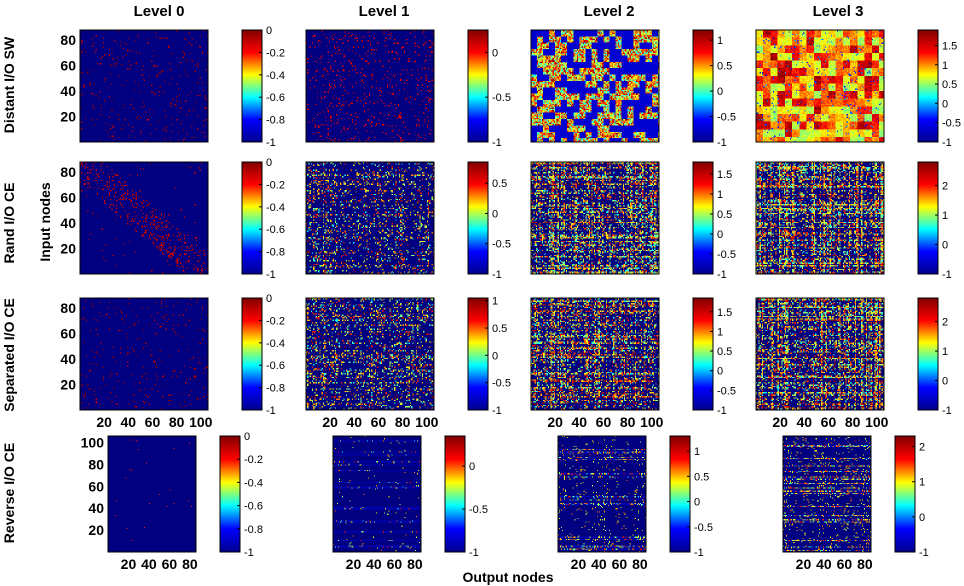 The image size is (964, 586). I want to click on panel-r1-c3: 2 1 0 -1, so click(853, 221).